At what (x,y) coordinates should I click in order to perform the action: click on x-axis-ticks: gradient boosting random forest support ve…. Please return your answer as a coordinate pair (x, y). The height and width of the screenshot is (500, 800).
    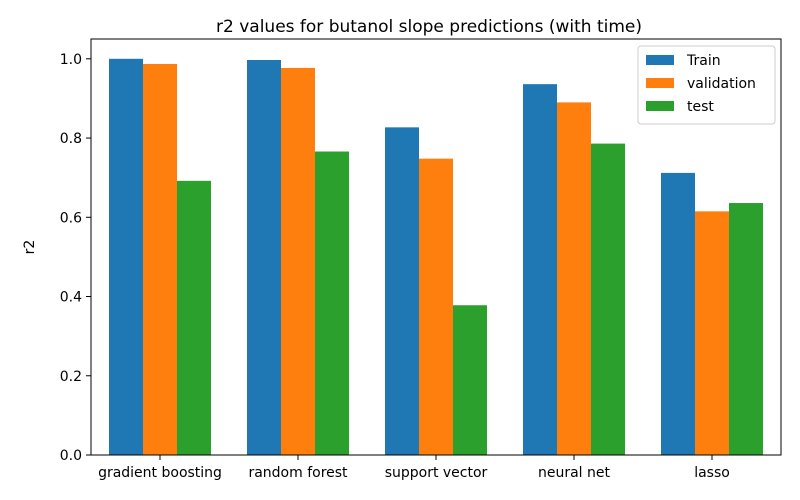
    Looking at the image, I should click on (414, 468).